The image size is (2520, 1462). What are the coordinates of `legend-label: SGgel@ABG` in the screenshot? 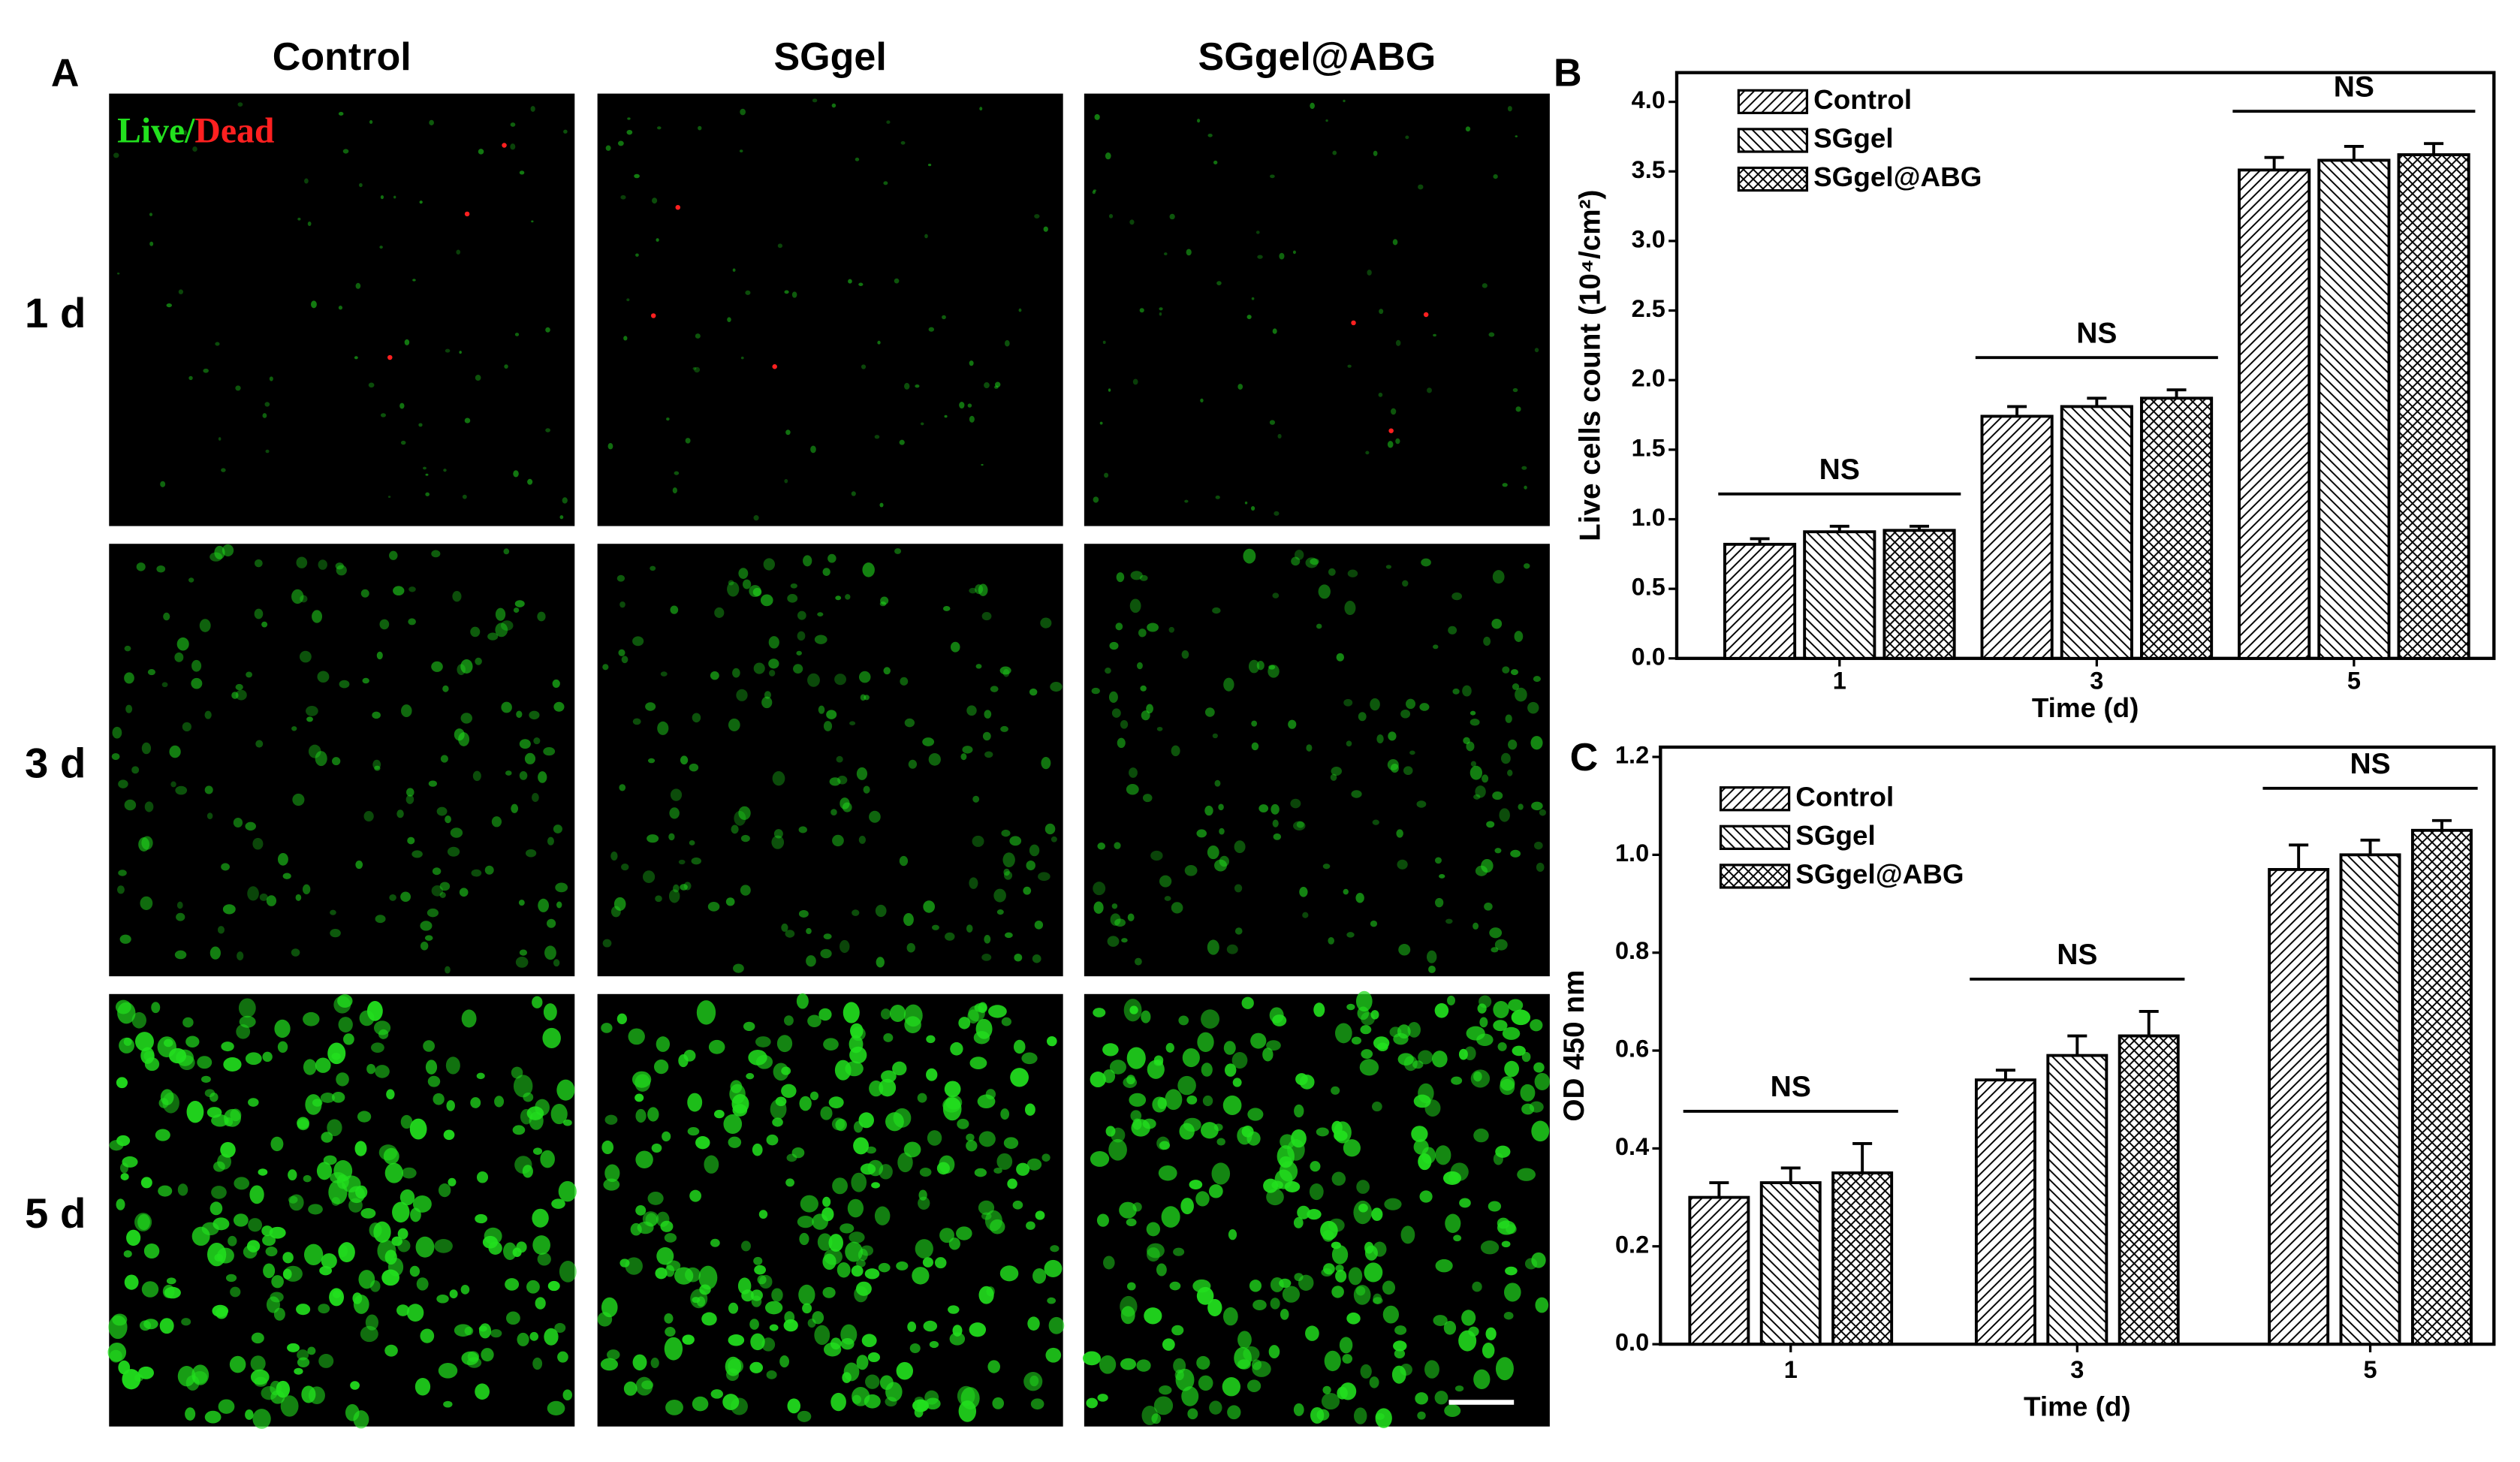 It's located at (1879, 874).